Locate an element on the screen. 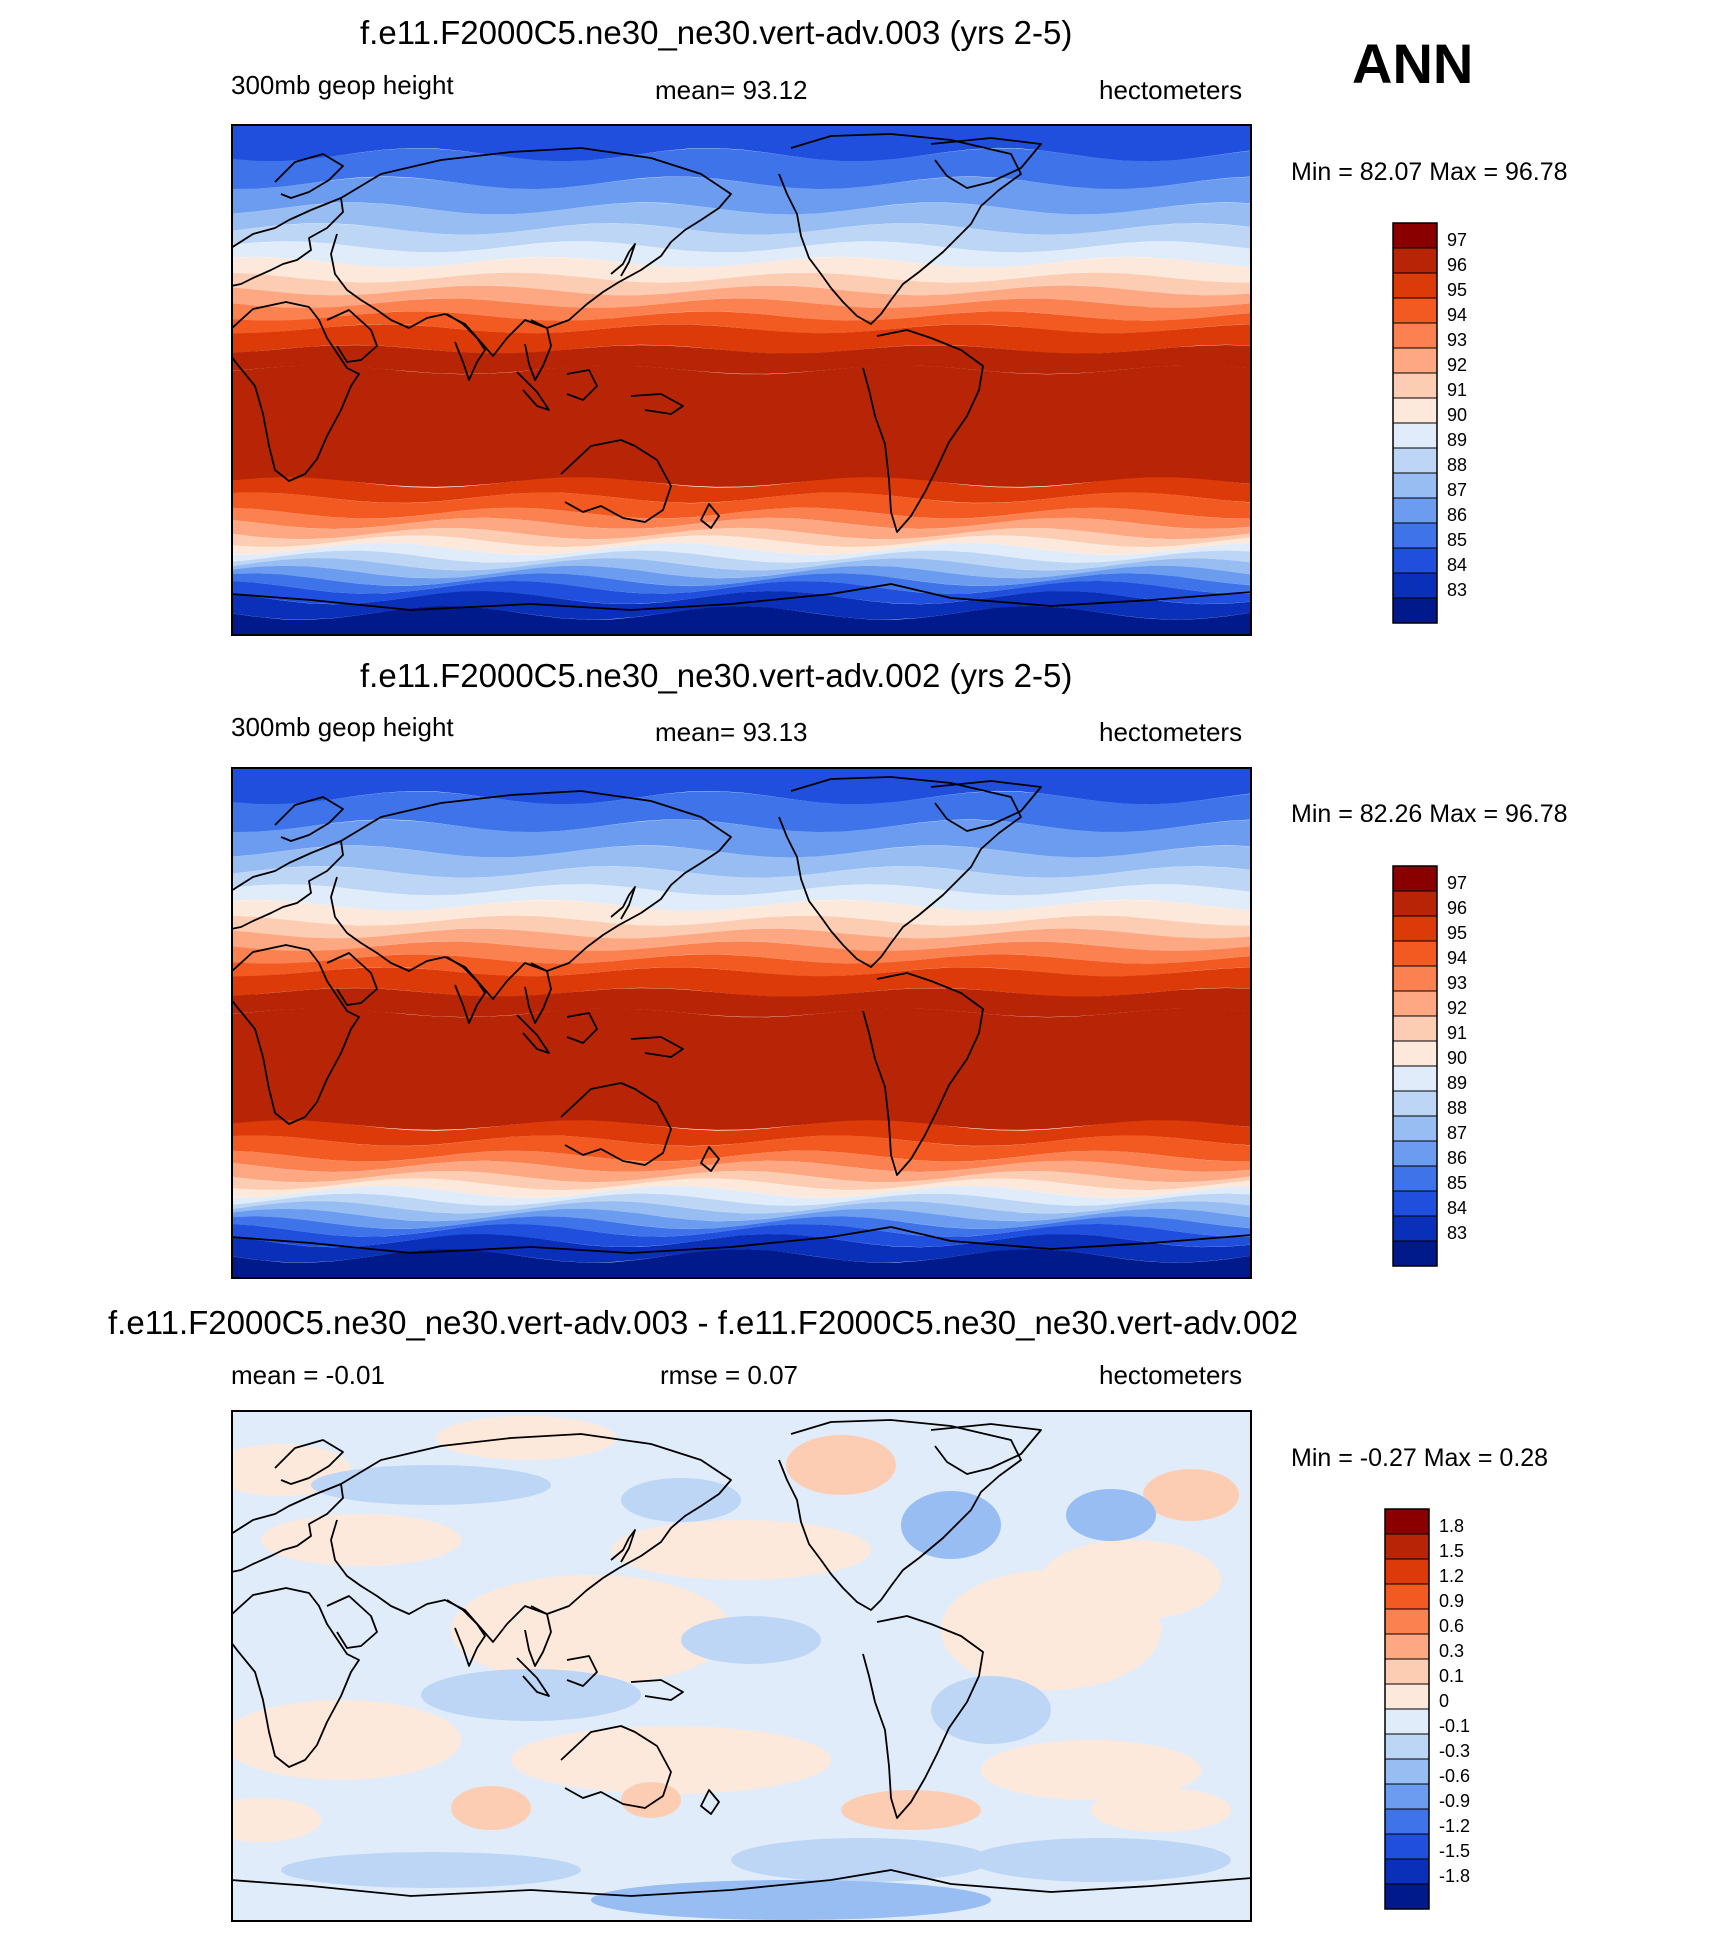 The height and width of the screenshot is (1953, 1710). colorbar-tick-label: 84 is located at coordinates (1457, 1208).